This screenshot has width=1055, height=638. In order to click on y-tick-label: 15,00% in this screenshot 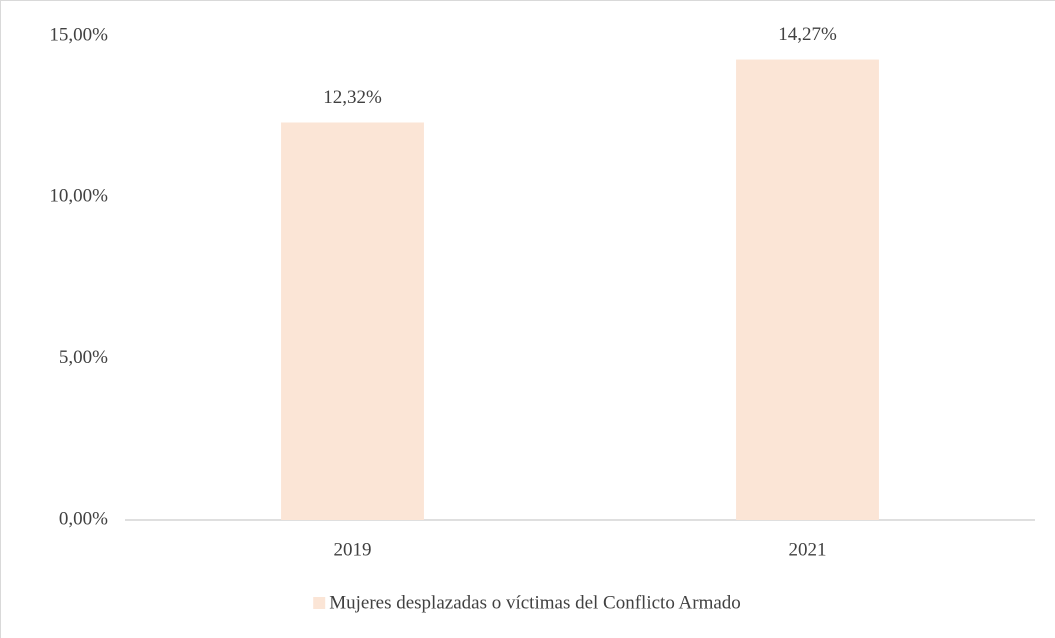, I will do `click(78, 34)`.